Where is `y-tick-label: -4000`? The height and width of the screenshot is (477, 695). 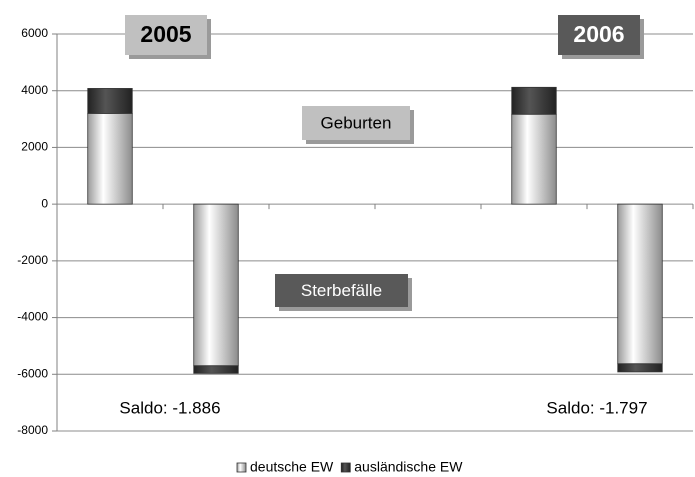 y-tick-label: -4000 is located at coordinates (32, 317).